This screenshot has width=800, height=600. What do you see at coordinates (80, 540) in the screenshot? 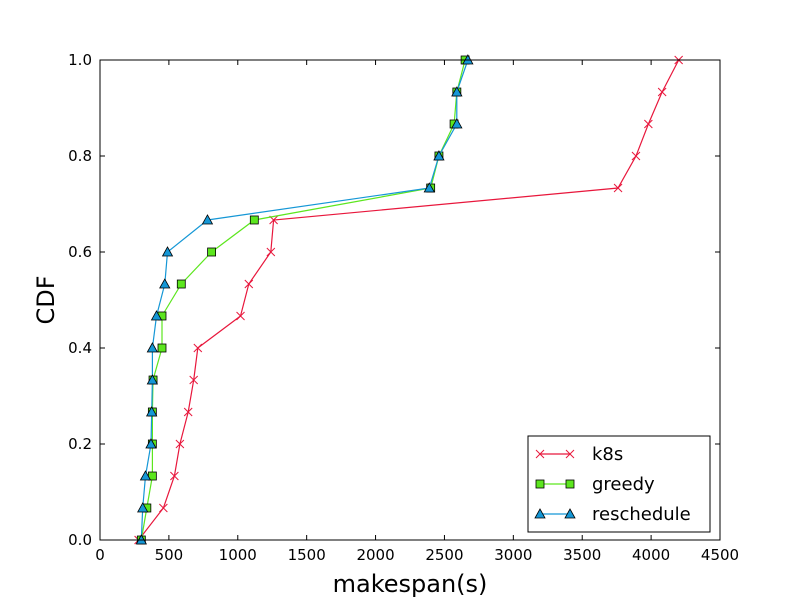
I see `y-tick-label: 0.0` at bounding box center [80, 540].